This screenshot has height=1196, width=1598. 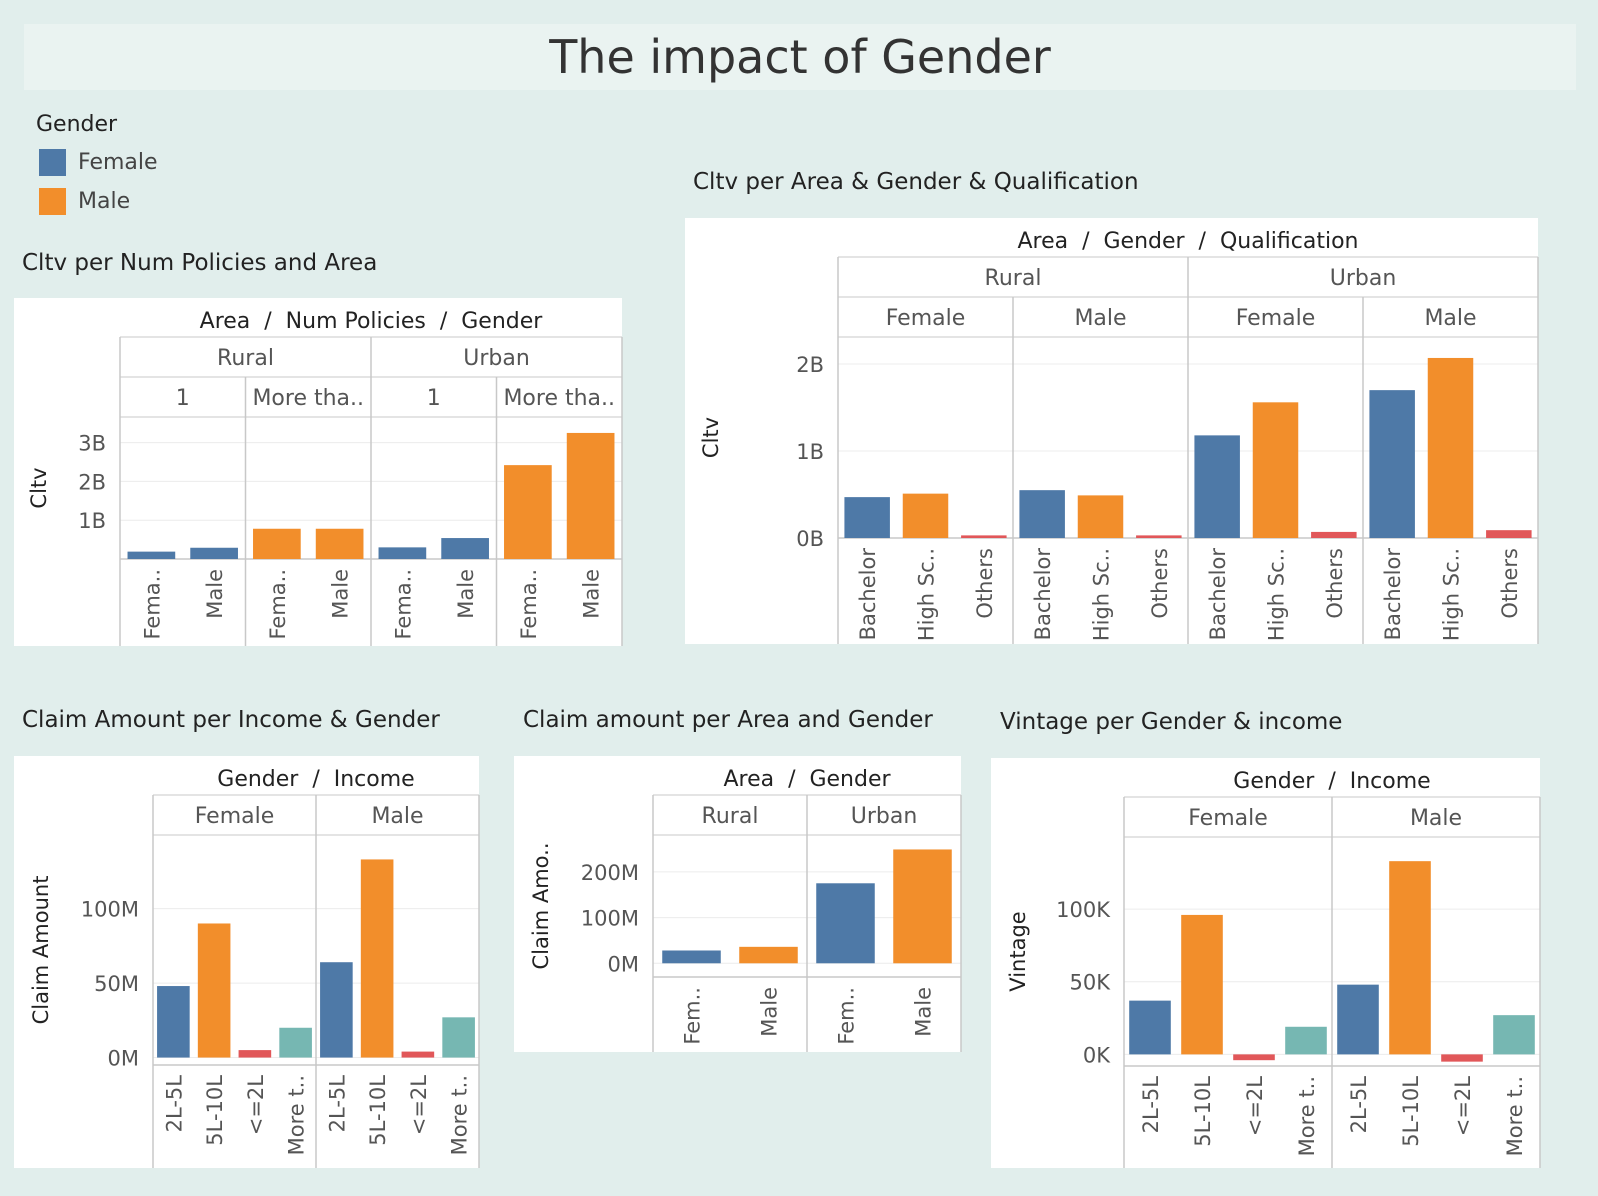 I want to click on chart1-y-tick-label: 2B, so click(x=92, y=482).